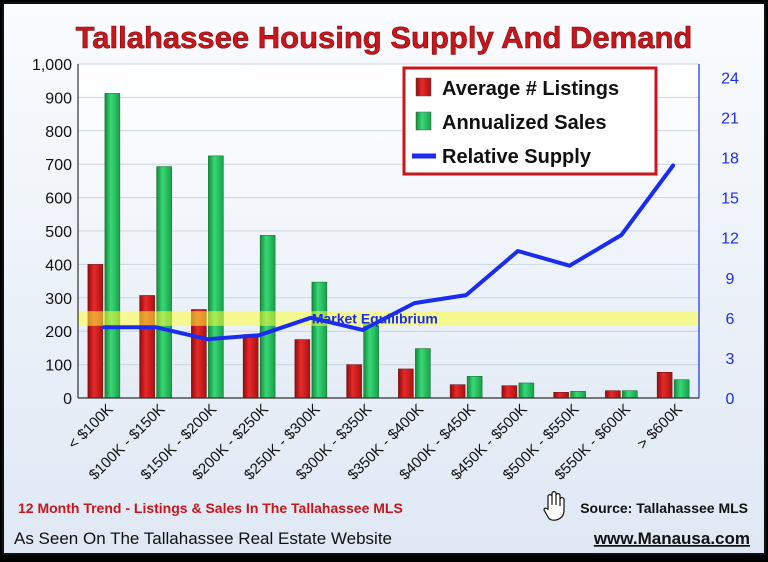 This screenshot has height=562, width=768. I want to click on legend-box, so click(530, 121).